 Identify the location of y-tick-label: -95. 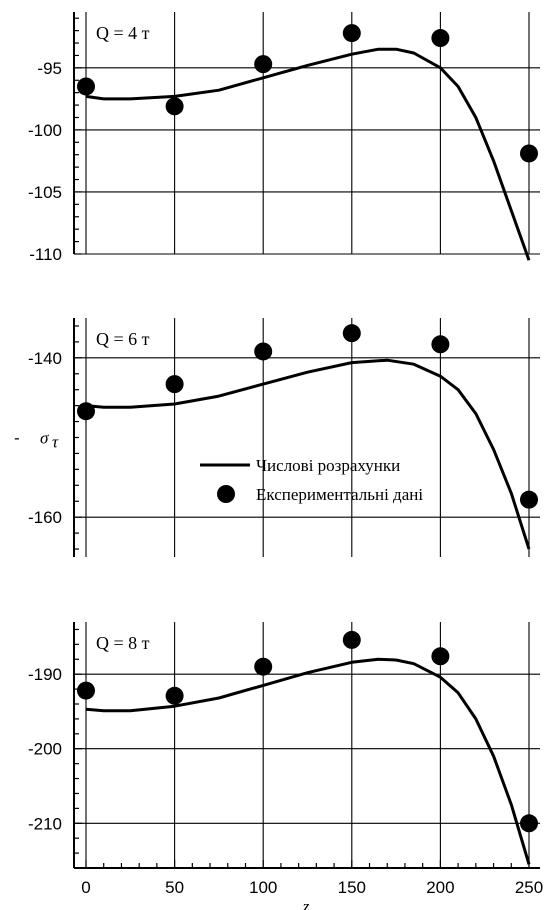
(49, 68).